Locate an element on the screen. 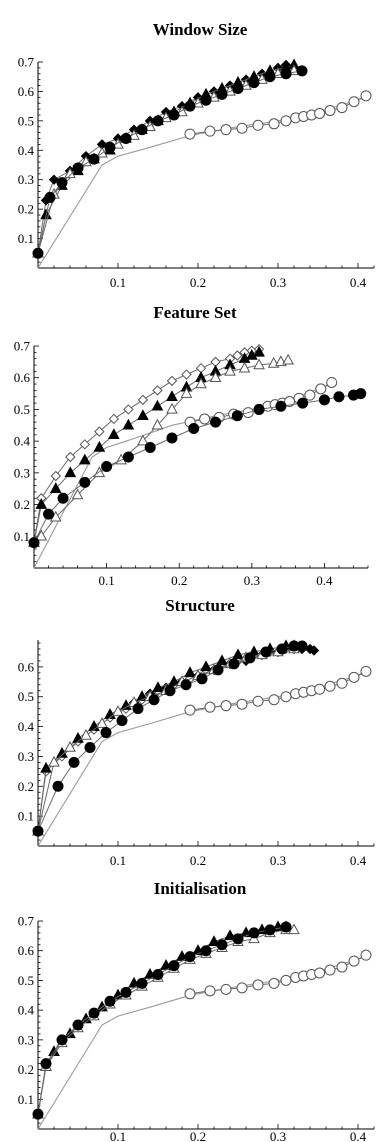 This screenshot has width=382, height=1142. series-none is located at coordinates (202, 1043).